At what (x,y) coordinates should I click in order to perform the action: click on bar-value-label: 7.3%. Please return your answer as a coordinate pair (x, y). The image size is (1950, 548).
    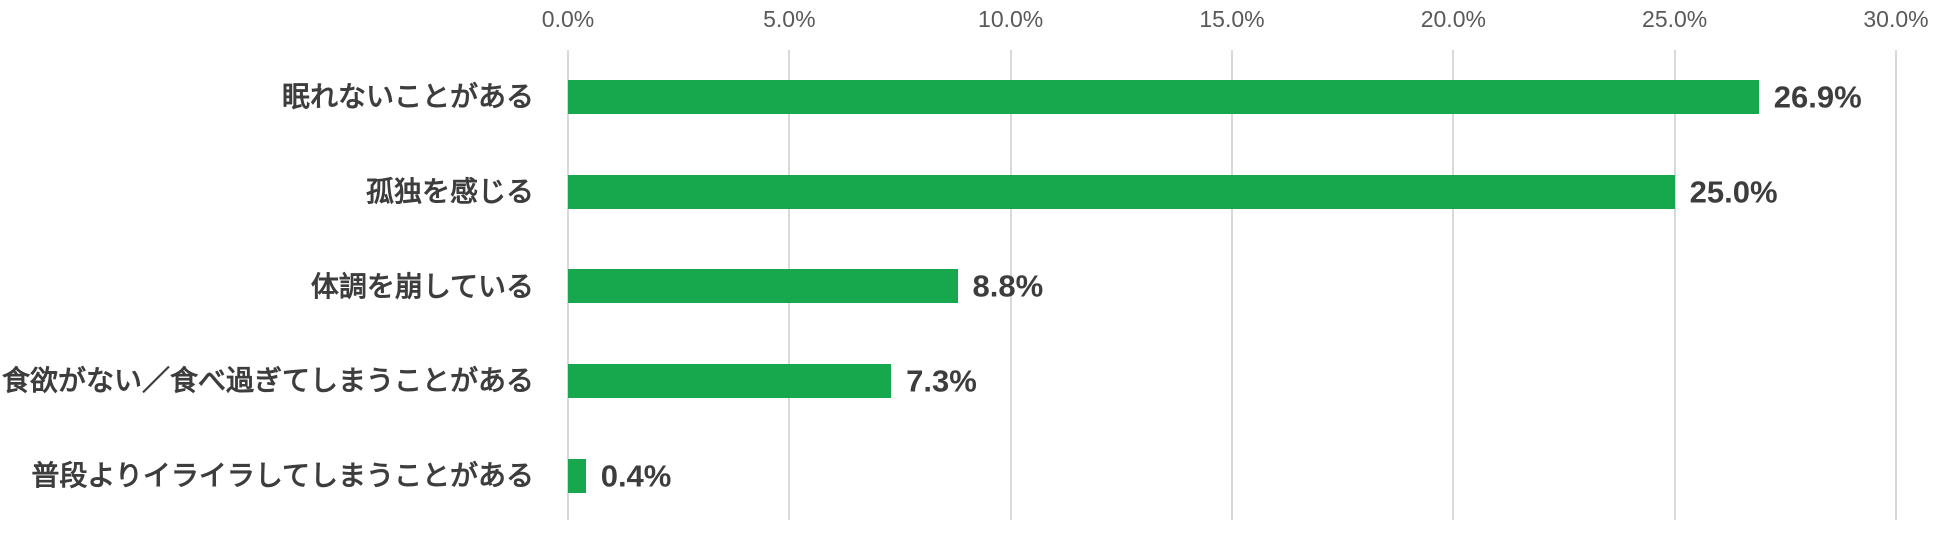
    Looking at the image, I should click on (941, 381).